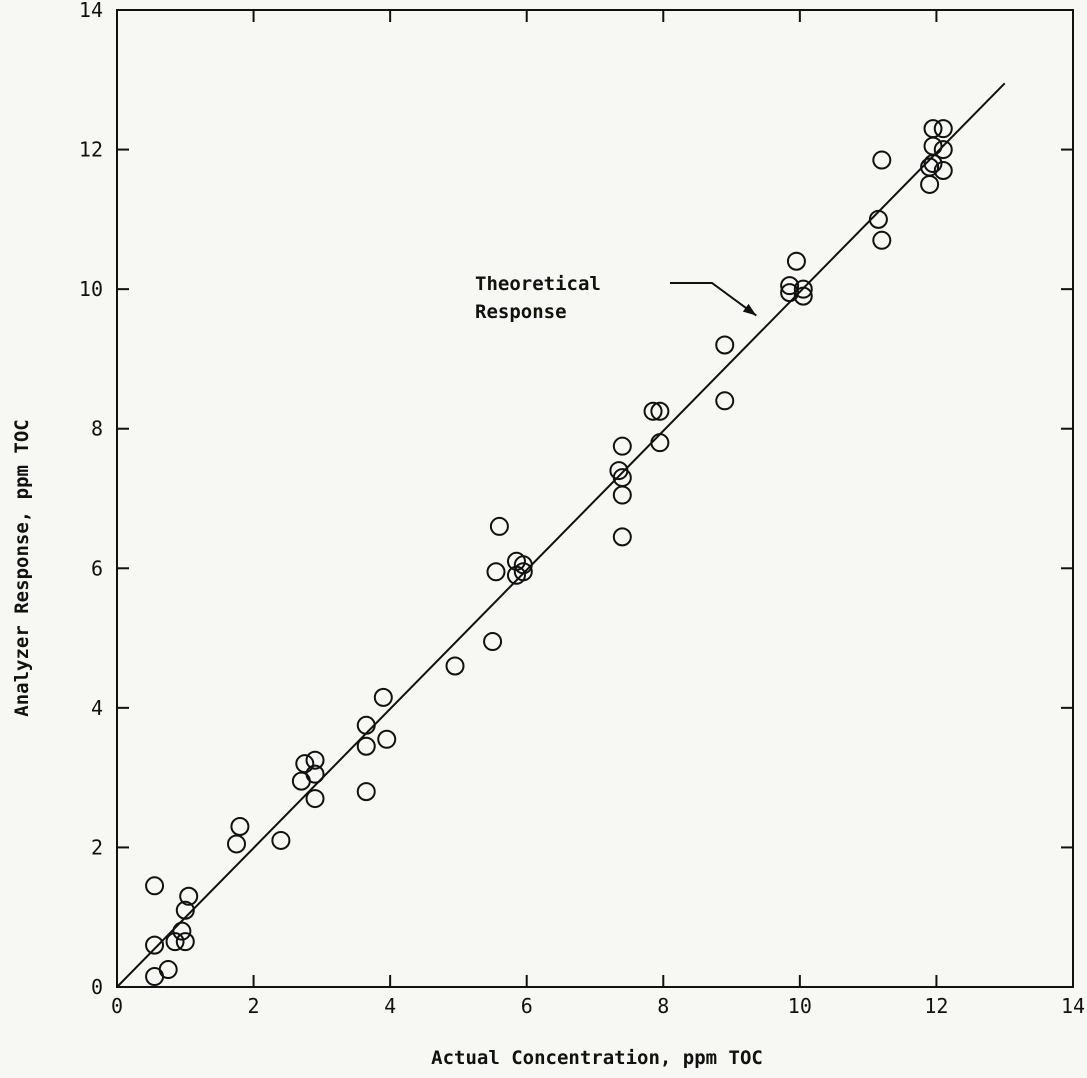  I want to click on y-tick-label: 6, so click(97, 568).